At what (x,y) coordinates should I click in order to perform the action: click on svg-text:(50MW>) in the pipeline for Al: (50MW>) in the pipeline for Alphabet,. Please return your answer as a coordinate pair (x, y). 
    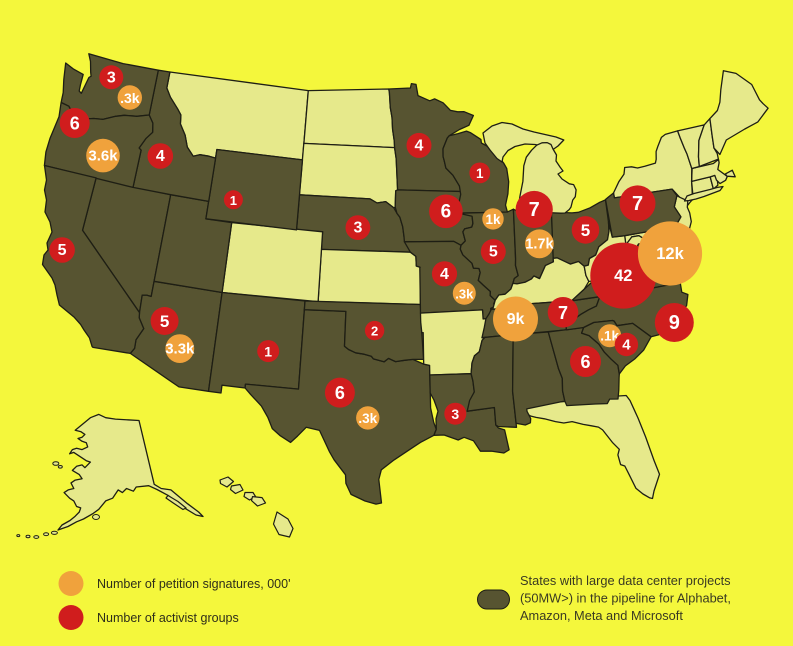
    Looking at the image, I should click on (625, 598).